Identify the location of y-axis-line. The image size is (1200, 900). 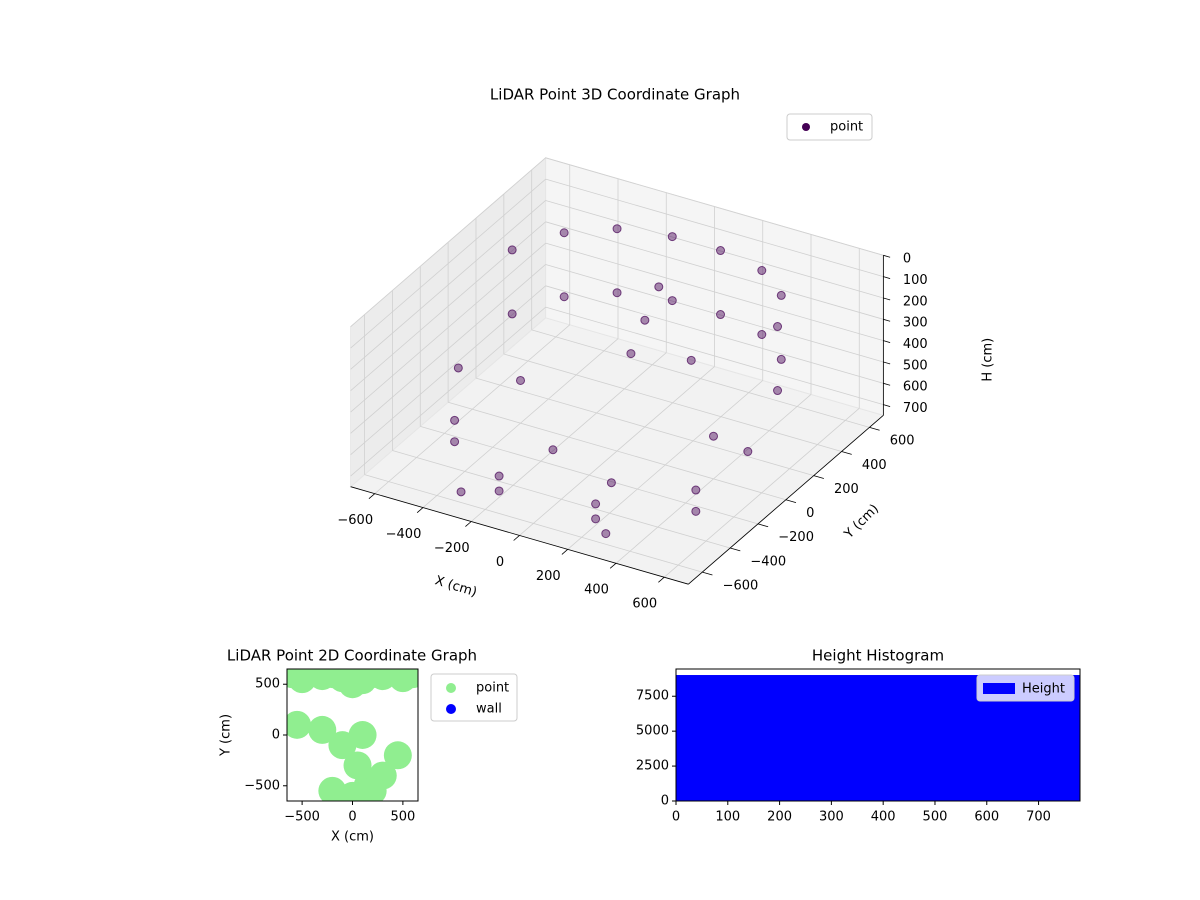
(786, 500).